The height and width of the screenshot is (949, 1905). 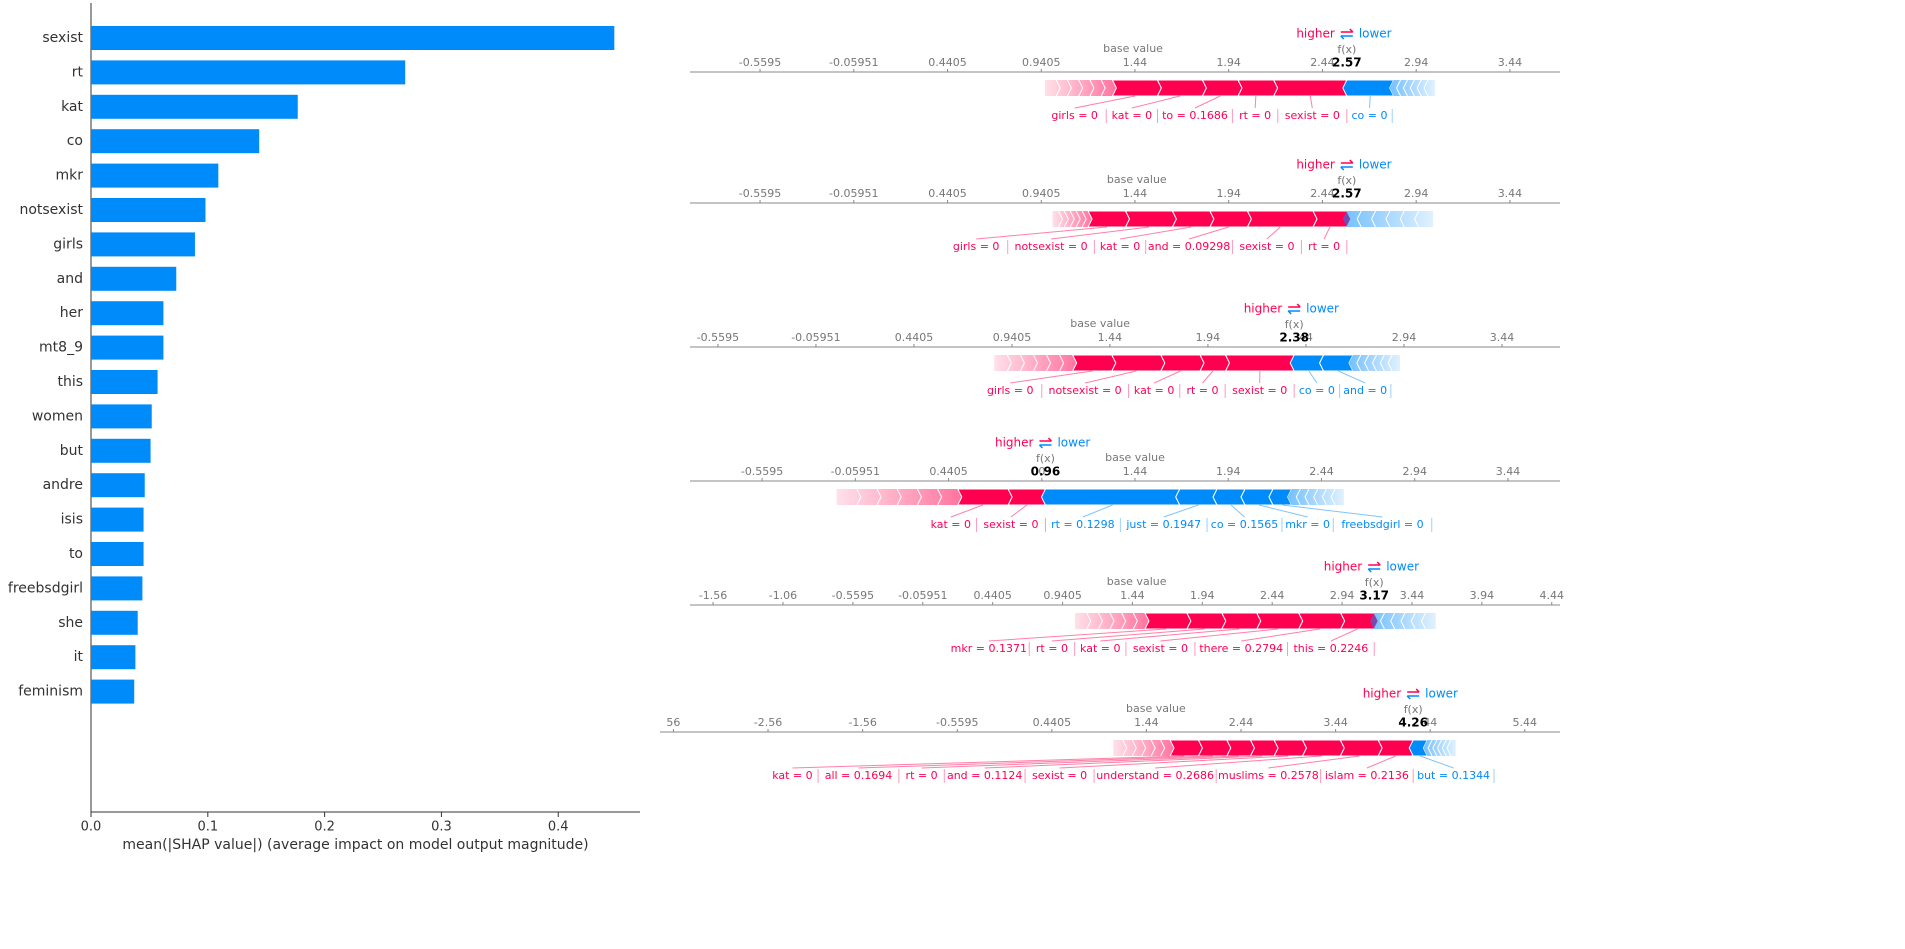 What do you see at coordinates (1268, 775) in the screenshot?
I see `feature-label: muslims = 0.2578` at bounding box center [1268, 775].